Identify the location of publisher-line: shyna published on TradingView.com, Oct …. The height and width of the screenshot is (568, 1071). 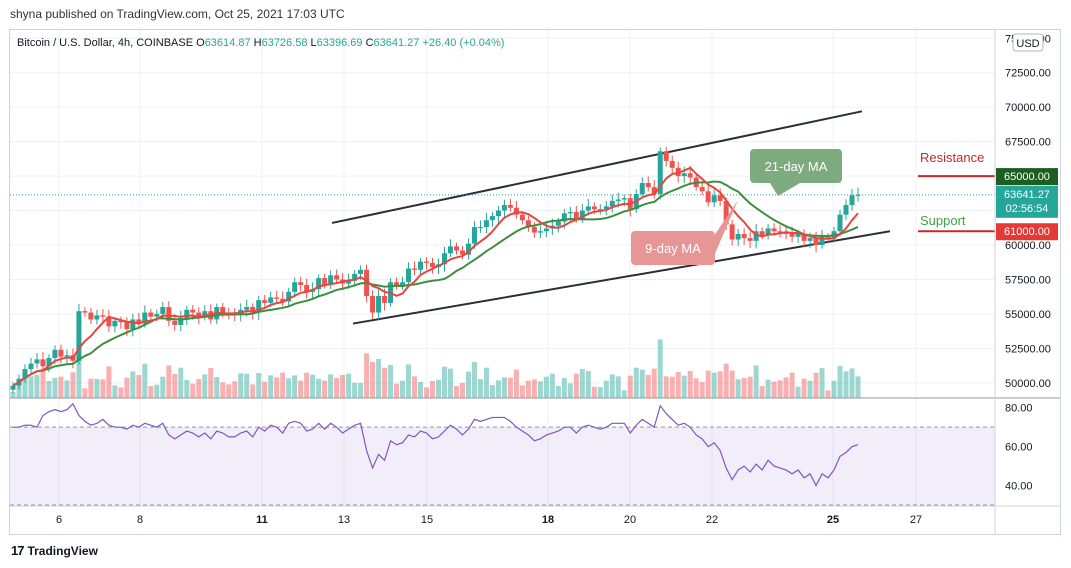
(177, 14).